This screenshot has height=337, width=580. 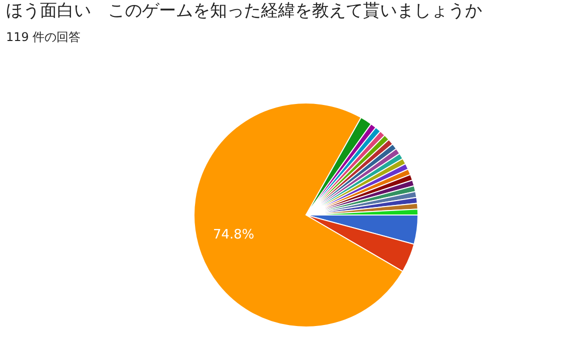 I want to click on chart-title: ほう面白い このゲームを知った経緯を教えて貰いましょうか, so click(x=244, y=11).